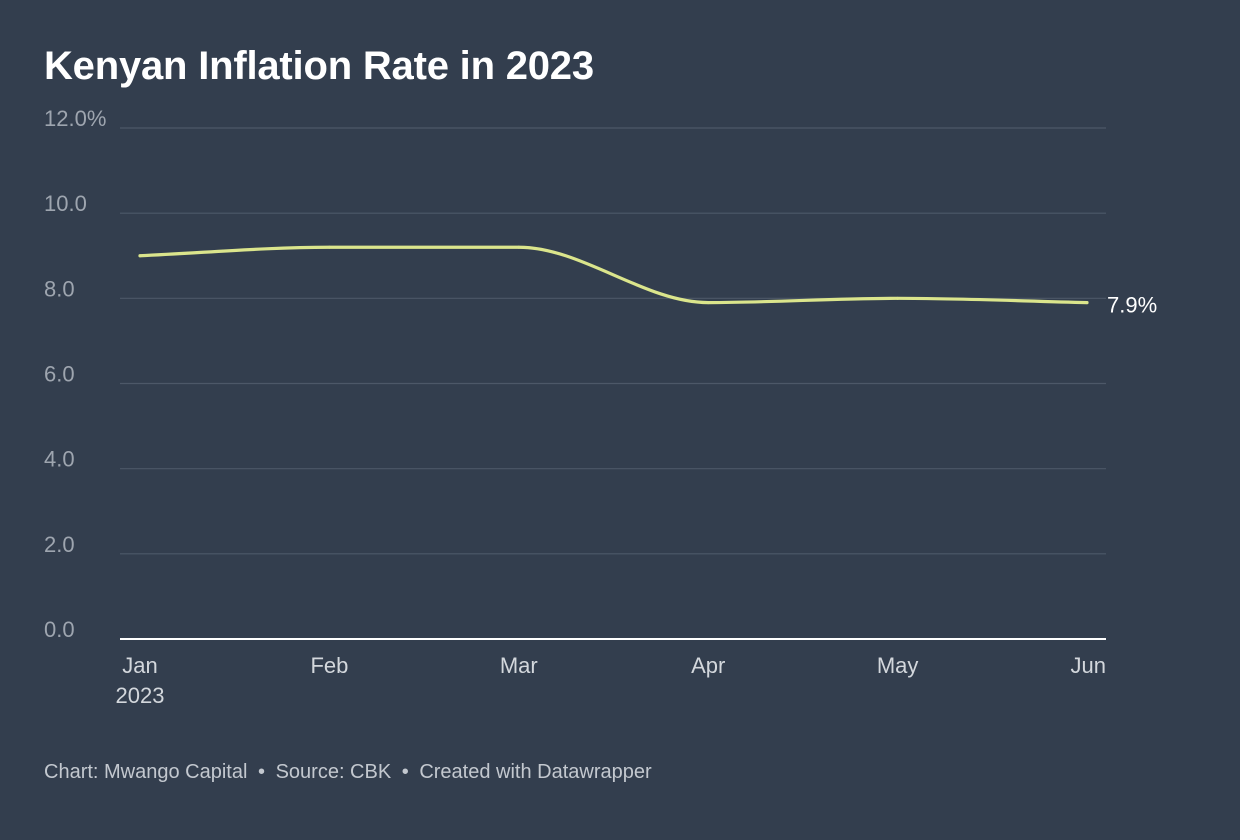  Describe the element at coordinates (65, 203) in the screenshot. I see `y-tick-label: 10.0` at that location.